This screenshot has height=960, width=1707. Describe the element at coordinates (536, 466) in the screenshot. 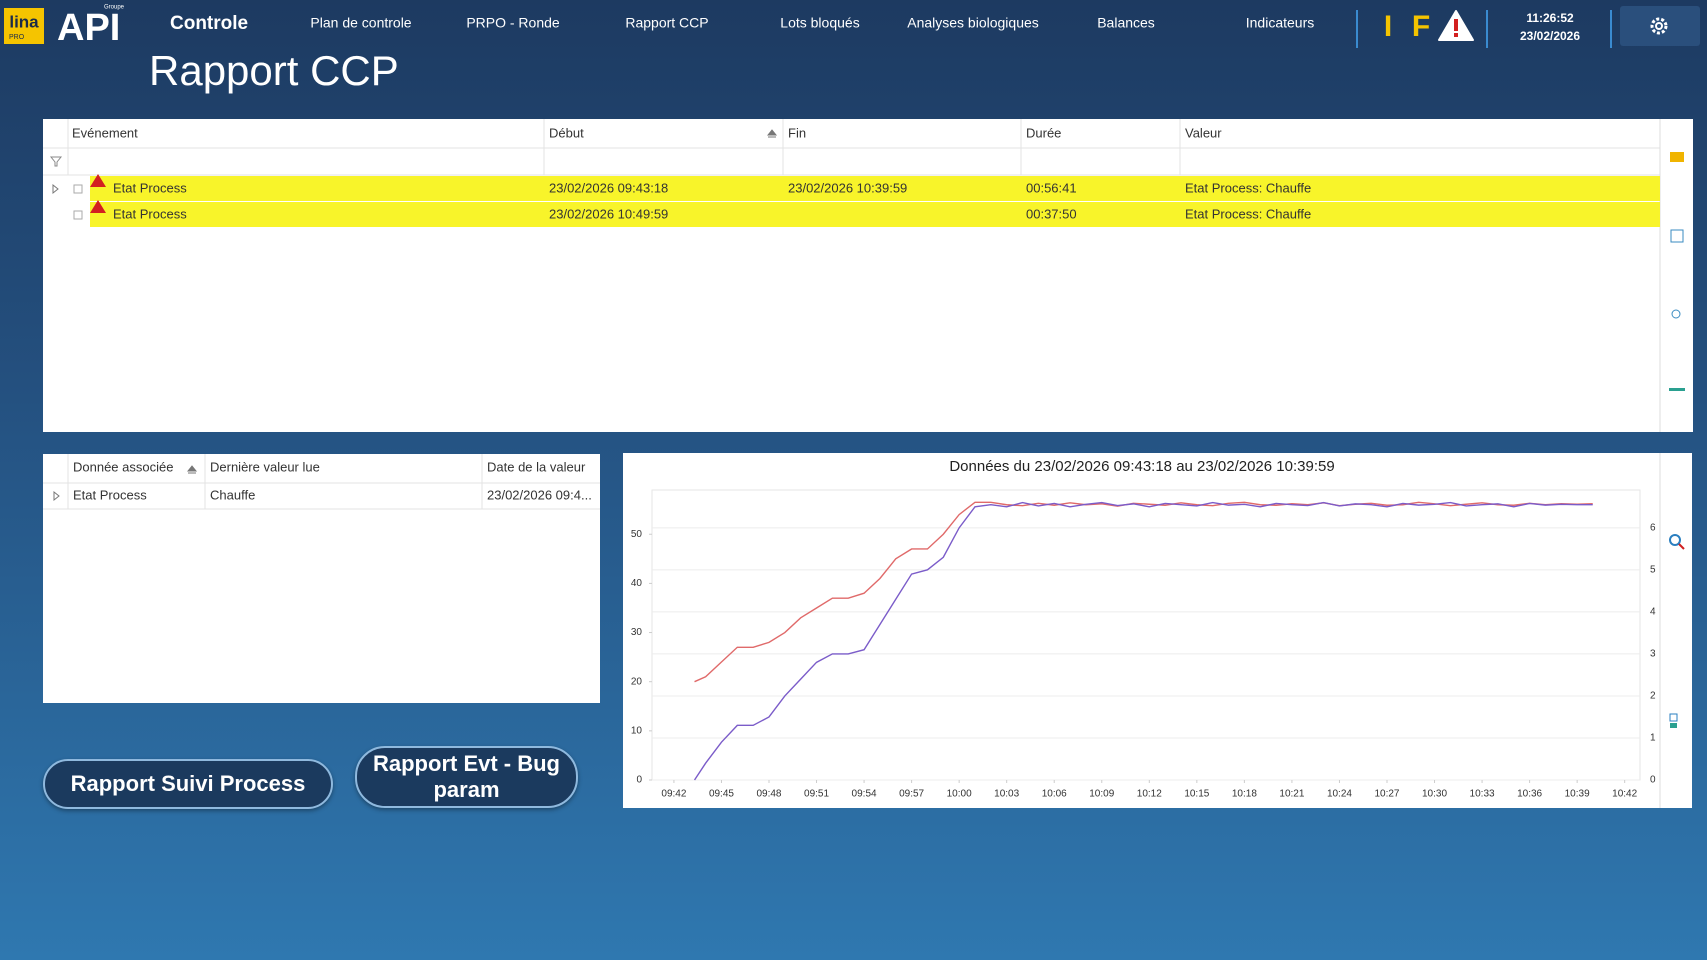

I see `column-header: Date de la valeur` at that location.